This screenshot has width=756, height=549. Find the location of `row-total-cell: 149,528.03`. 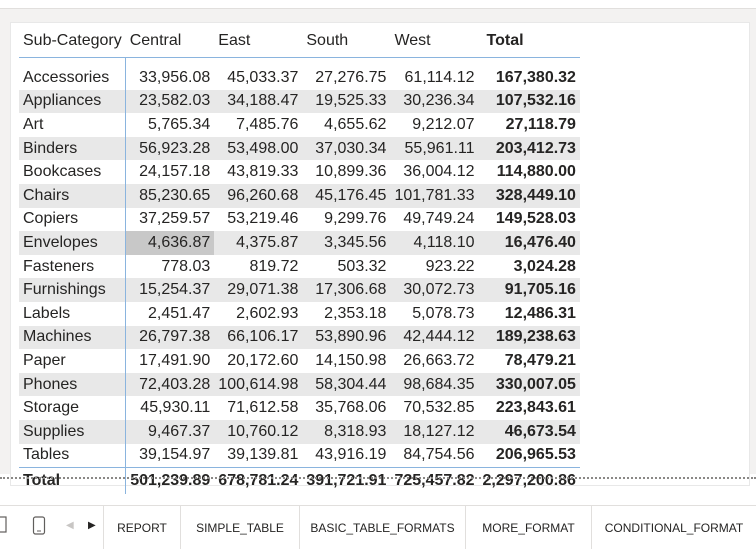

row-total-cell: 149,528.03 is located at coordinates (535, 219).